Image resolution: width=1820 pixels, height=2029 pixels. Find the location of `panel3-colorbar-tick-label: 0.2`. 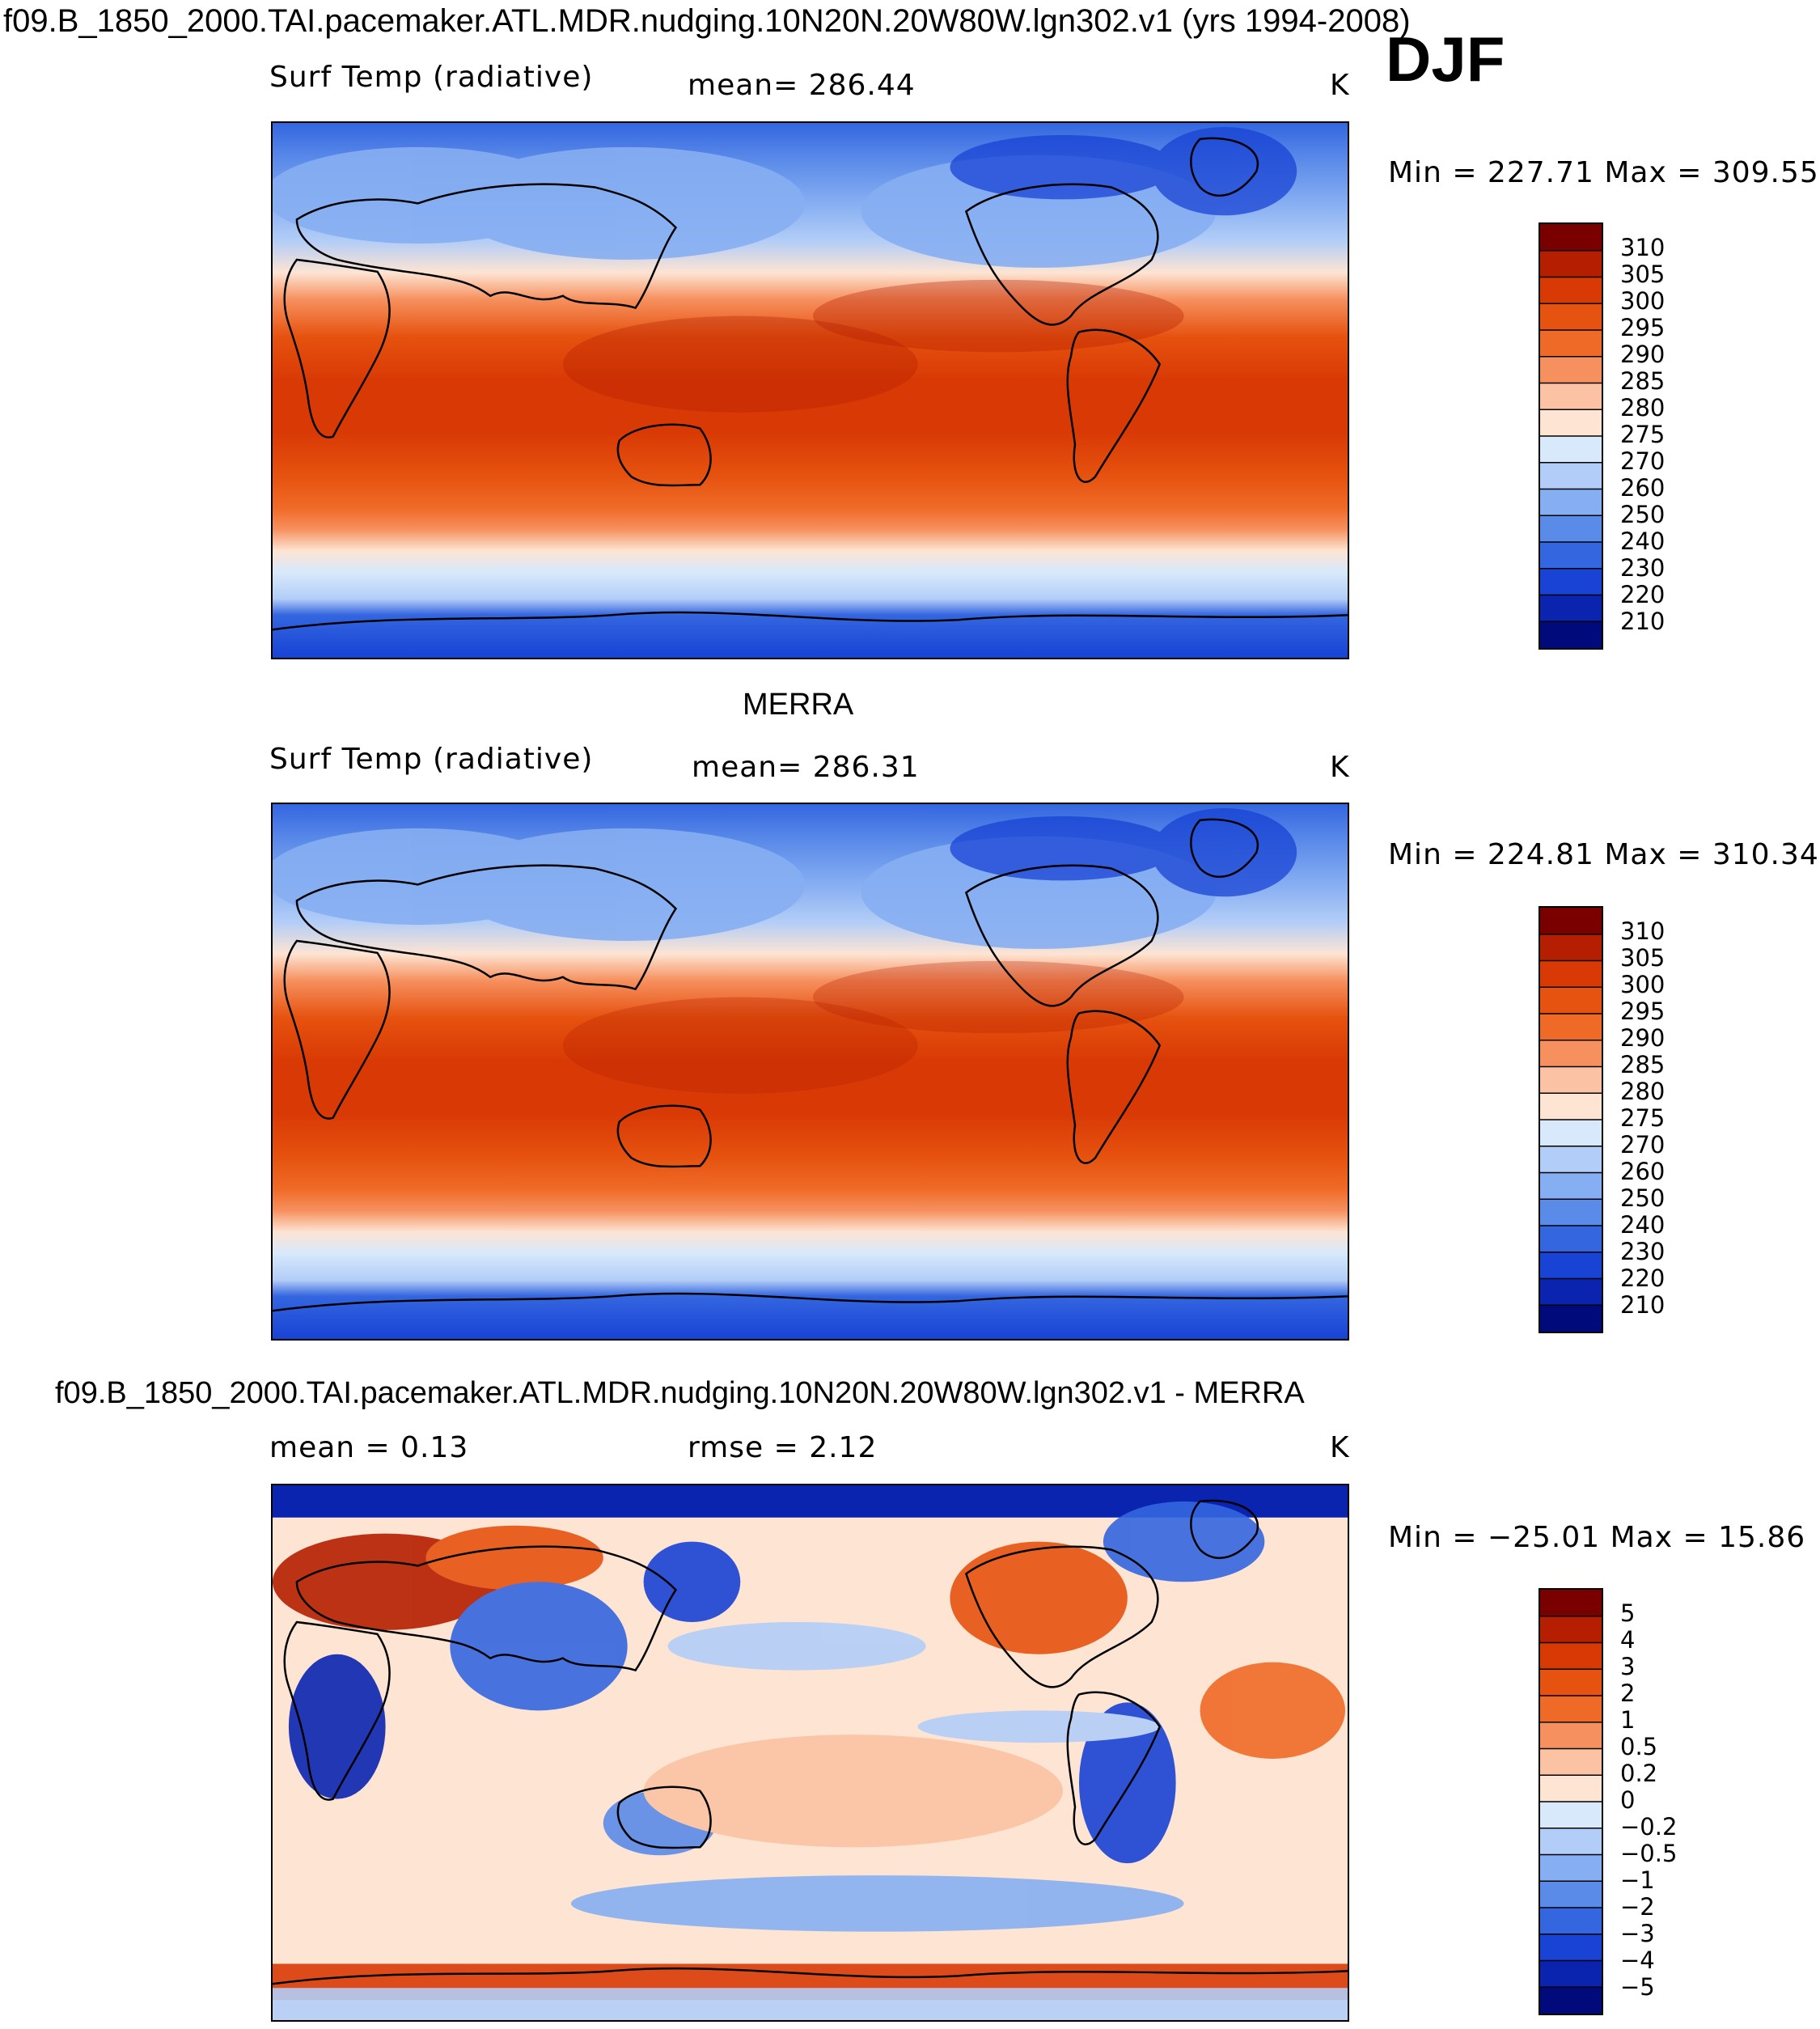

panel3-colorbar-tick-label: 0.2 is located at coordinates (1639, 1774).